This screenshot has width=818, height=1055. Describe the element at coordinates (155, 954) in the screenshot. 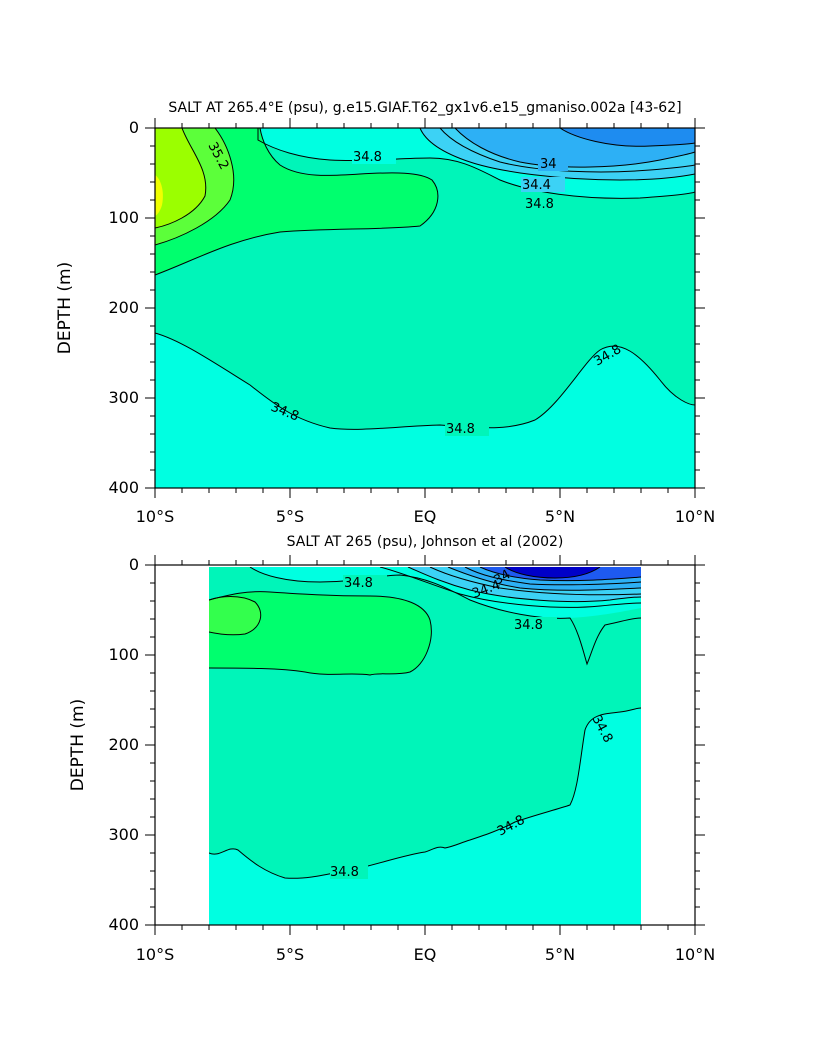

I see `bottom-x-tick-label: 10°S` at that location.